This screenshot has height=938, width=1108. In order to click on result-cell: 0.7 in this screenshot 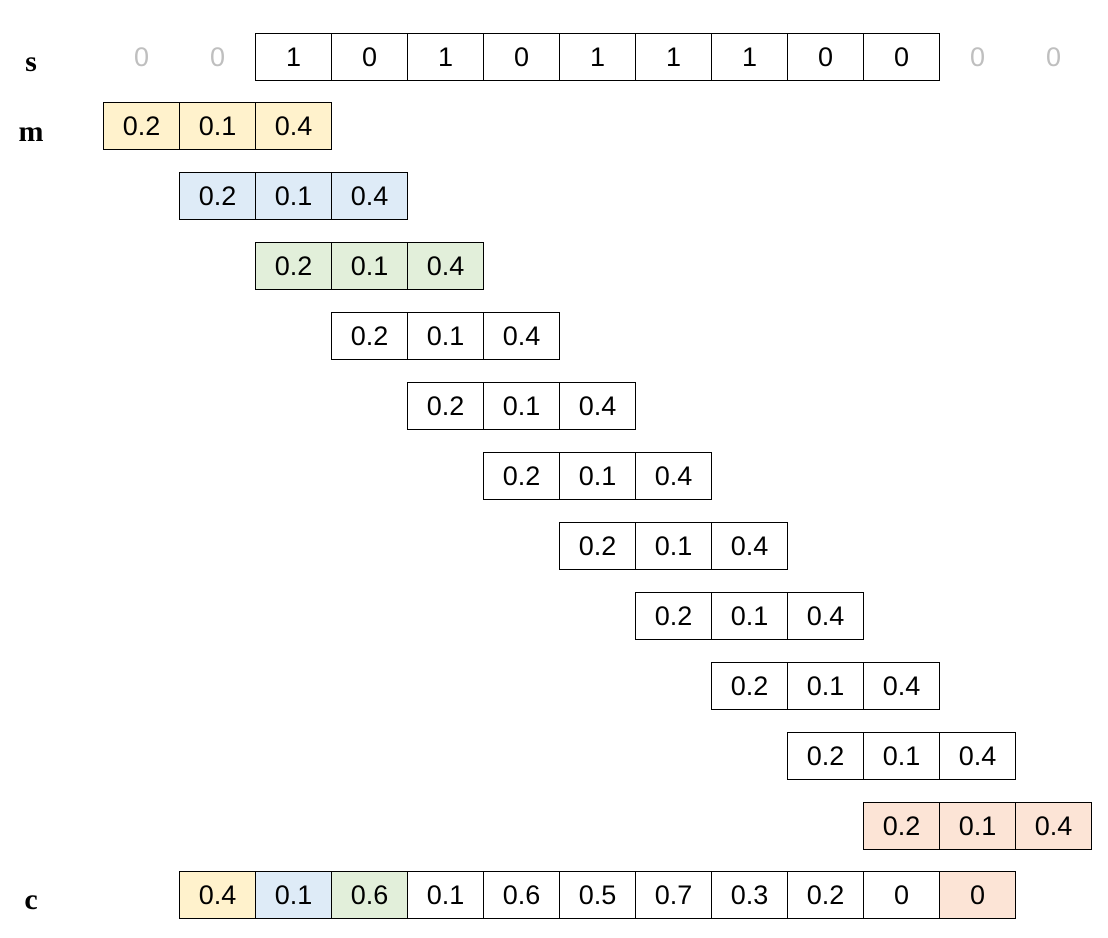, I will do `click(673, 895)`.